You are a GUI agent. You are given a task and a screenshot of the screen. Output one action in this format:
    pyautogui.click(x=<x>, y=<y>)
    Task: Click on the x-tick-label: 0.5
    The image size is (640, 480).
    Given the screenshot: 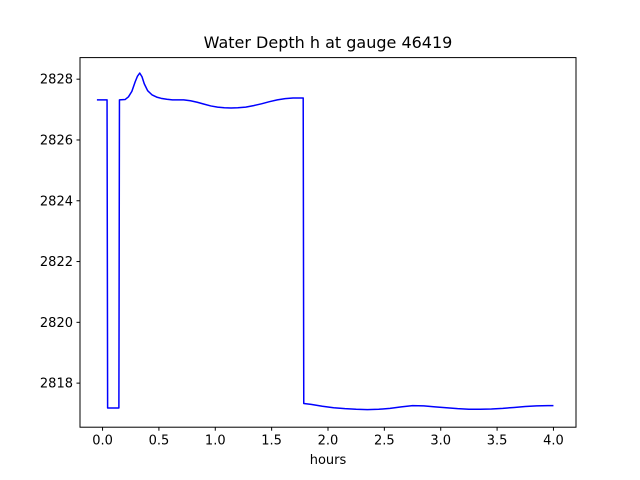 What is the action you would take?
    pyautogui.click(x=159, y=441)
    